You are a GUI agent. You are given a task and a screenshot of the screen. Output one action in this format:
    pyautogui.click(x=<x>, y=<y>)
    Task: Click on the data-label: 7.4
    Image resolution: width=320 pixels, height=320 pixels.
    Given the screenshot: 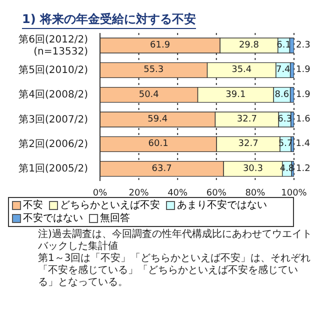 What is the action you would take?
    pyautogui.click(x=283, y=70)
    